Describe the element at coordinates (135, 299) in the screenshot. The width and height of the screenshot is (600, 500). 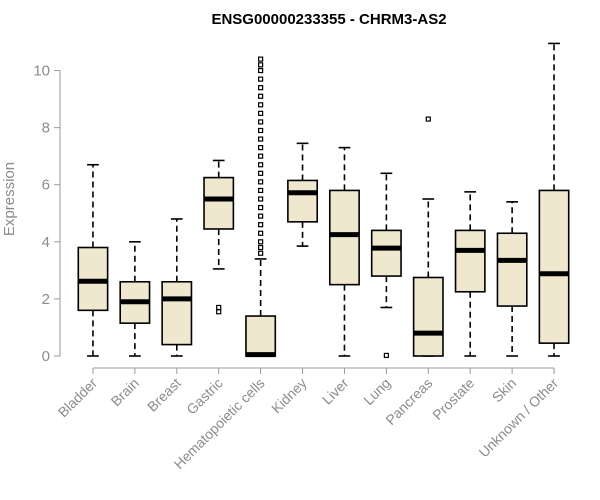
I see `box-brain` at that location.